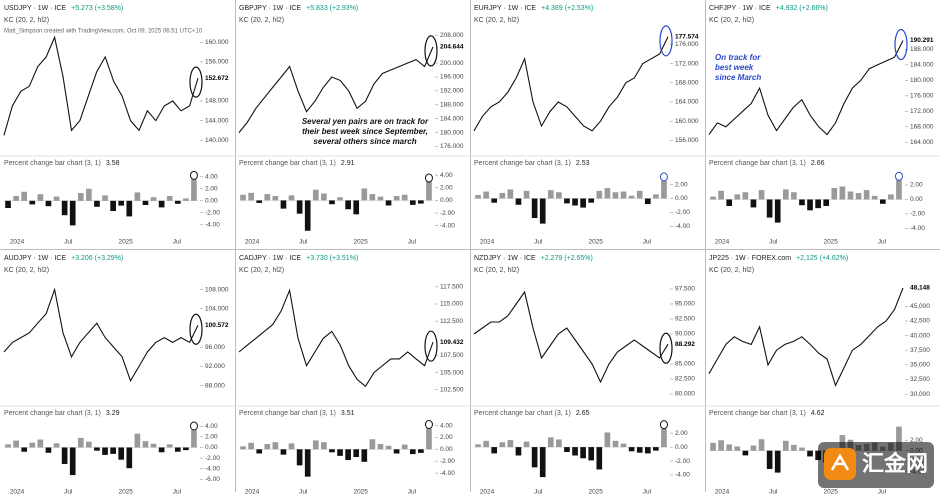  What do you see at coordinates (452, 91) in the screenshot?
I see `y-tick-label: 192.000` at bounding box center [452, 91].